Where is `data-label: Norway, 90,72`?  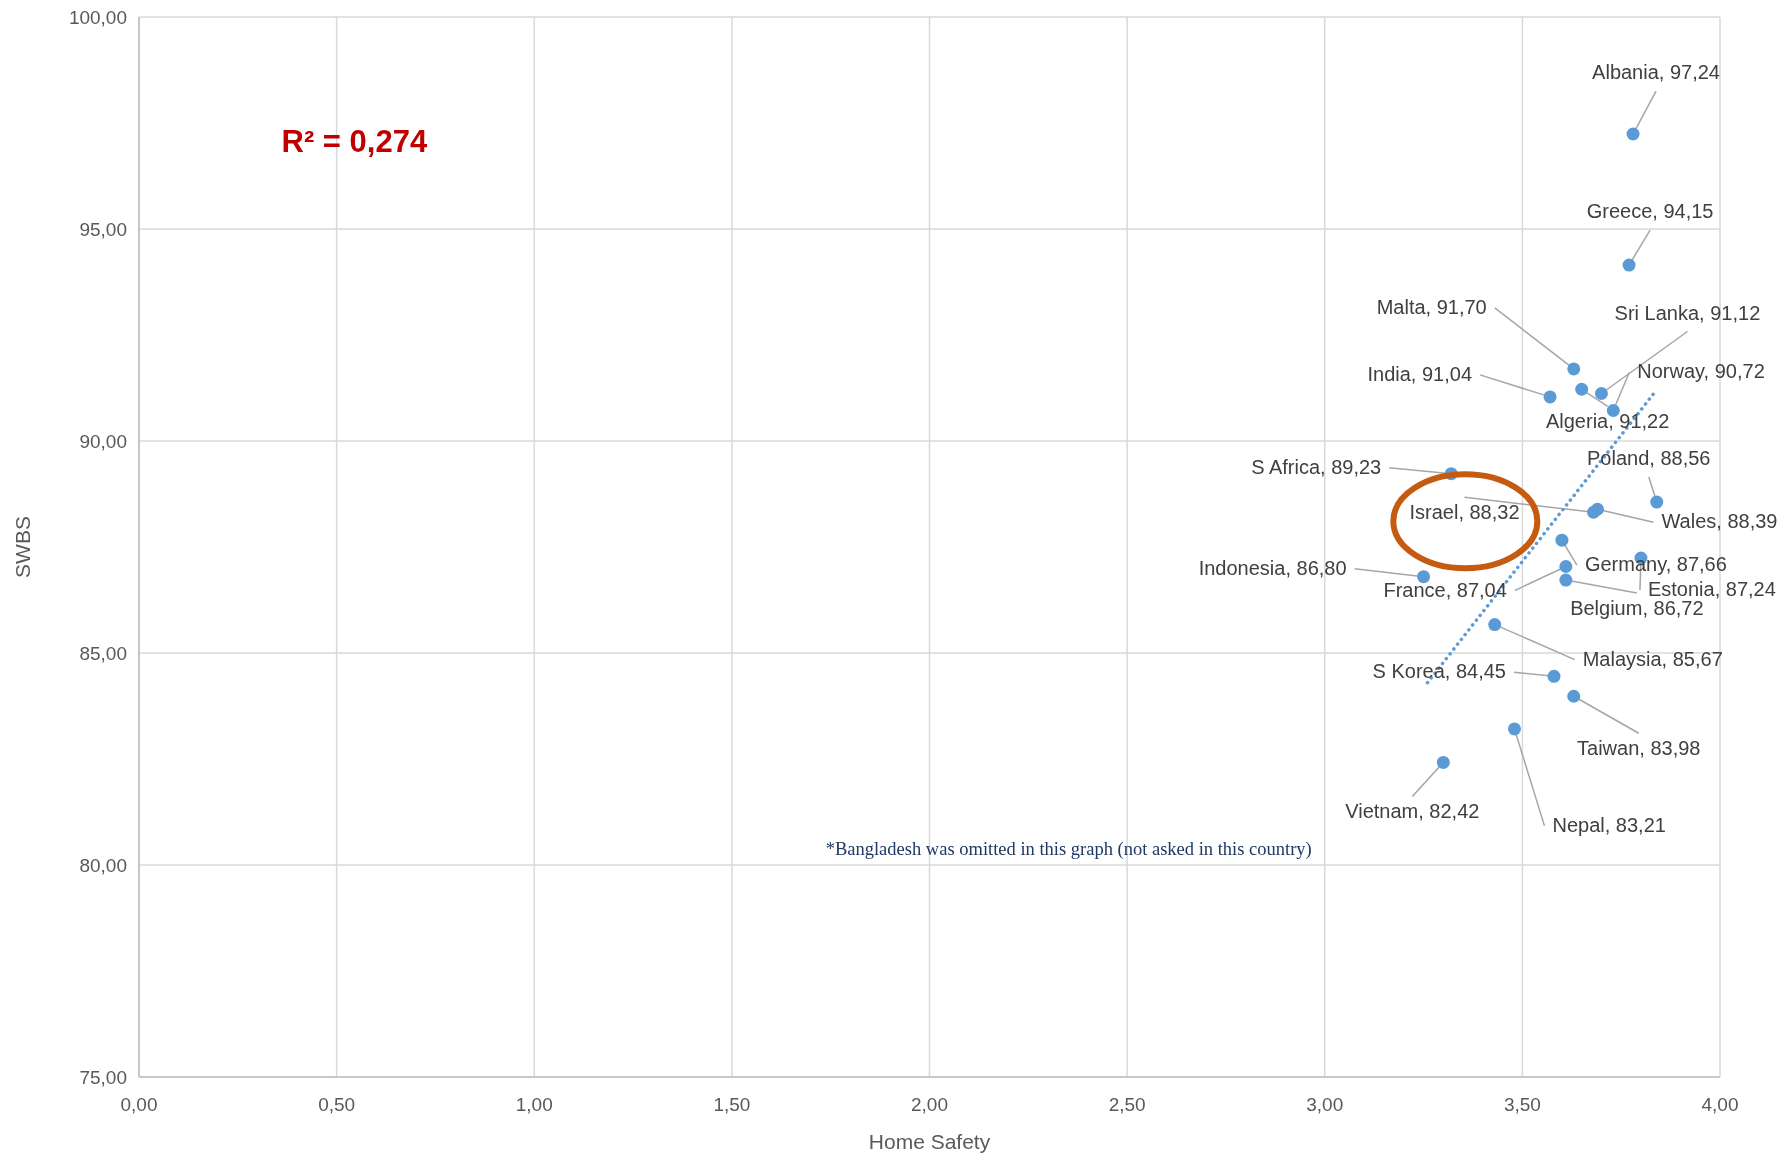 data-label: Norway, 90,72 is located at coordinates (1701, 371).